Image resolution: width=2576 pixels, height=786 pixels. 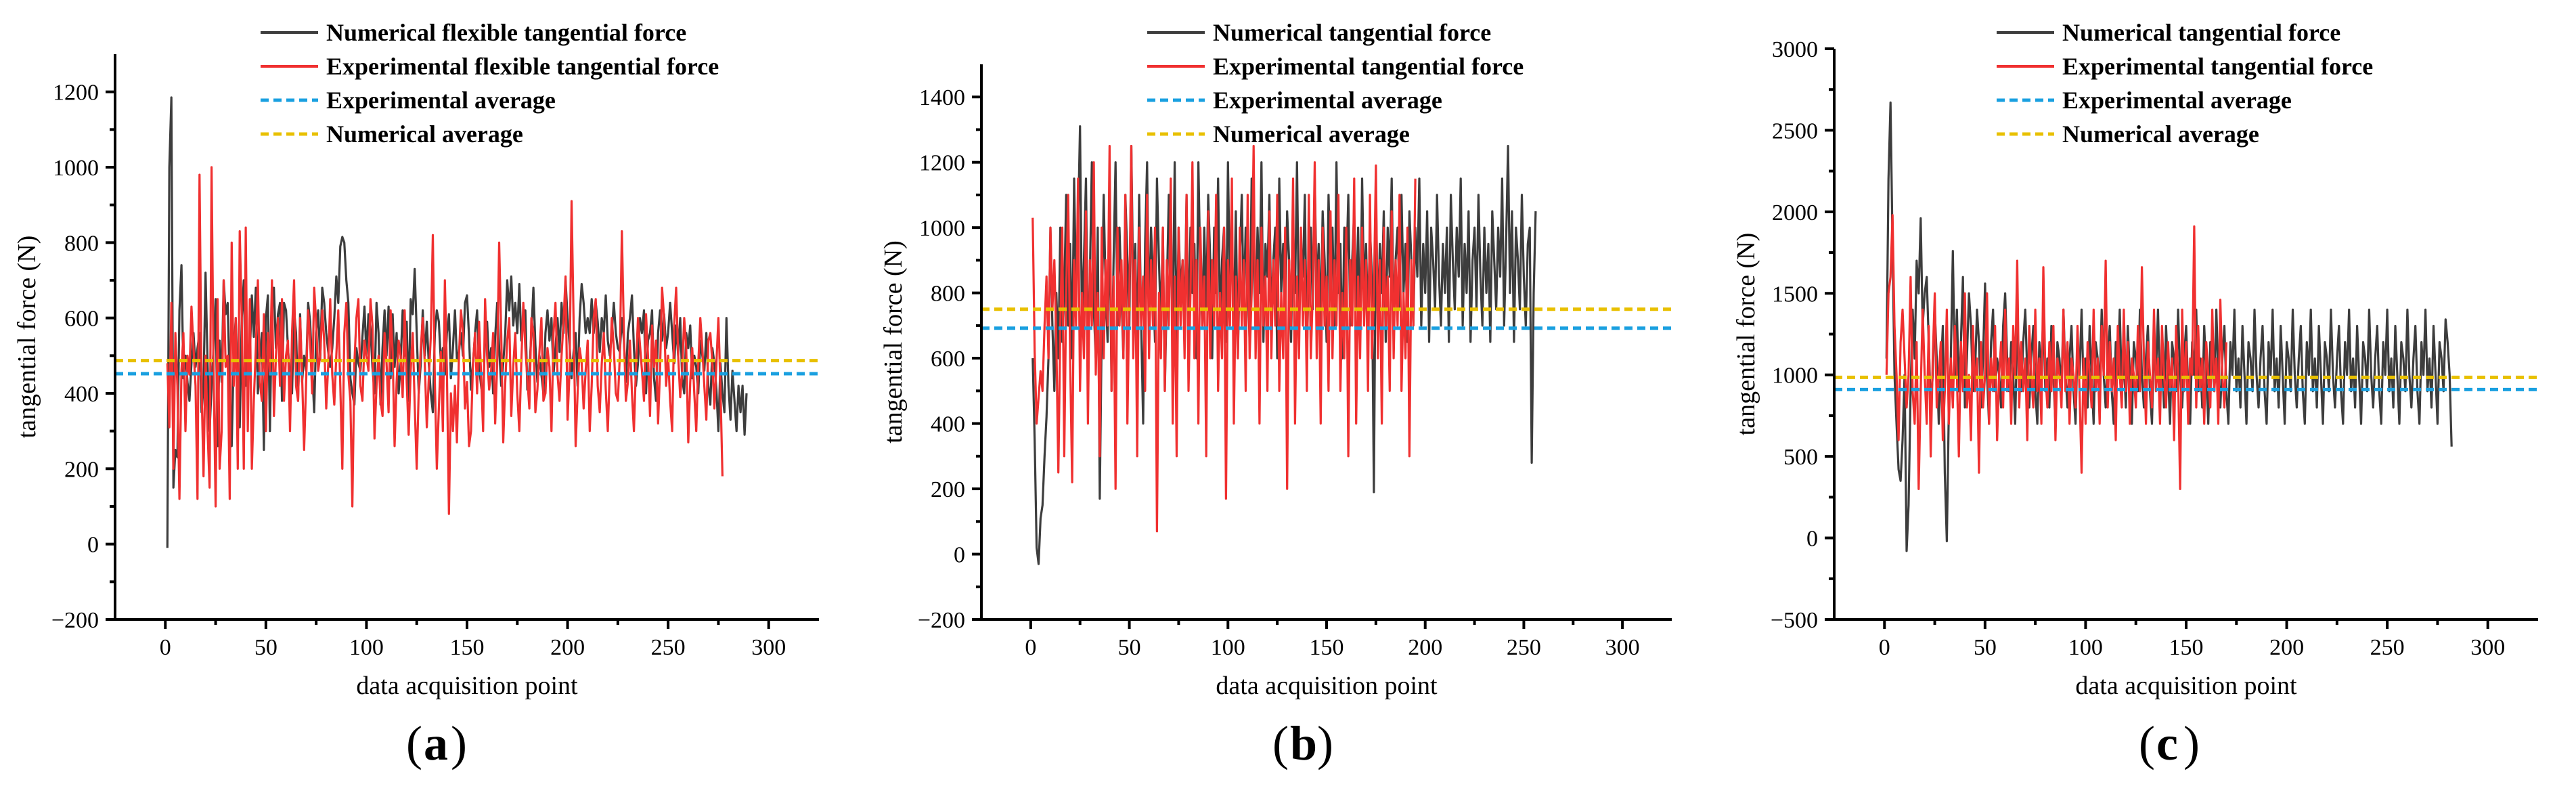 I want to click on y-tick-label: 500, so click(x=1800, y=458).